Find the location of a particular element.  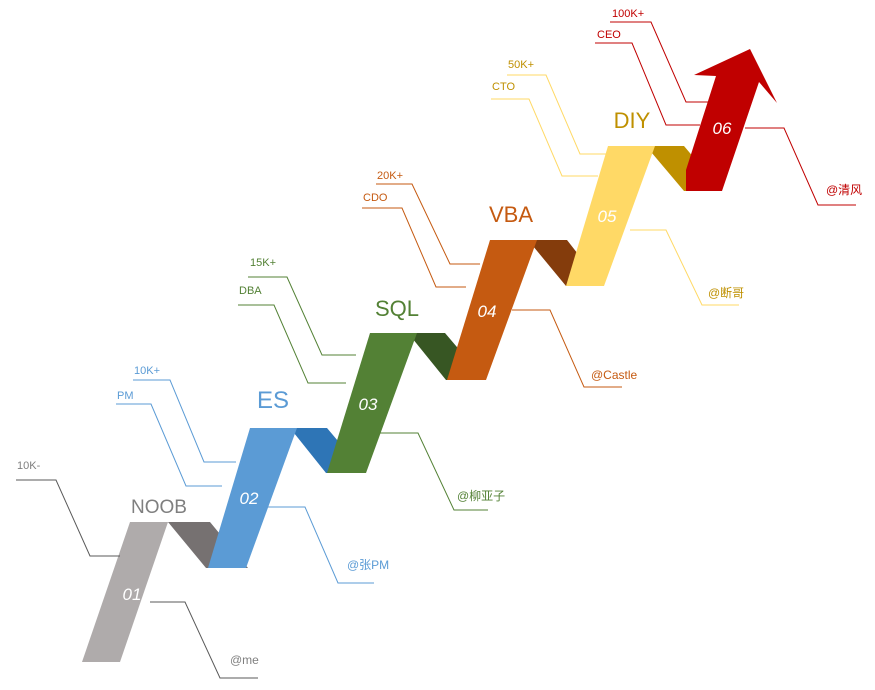

step-02-author: @张PM is located at coordinates (368, 565).